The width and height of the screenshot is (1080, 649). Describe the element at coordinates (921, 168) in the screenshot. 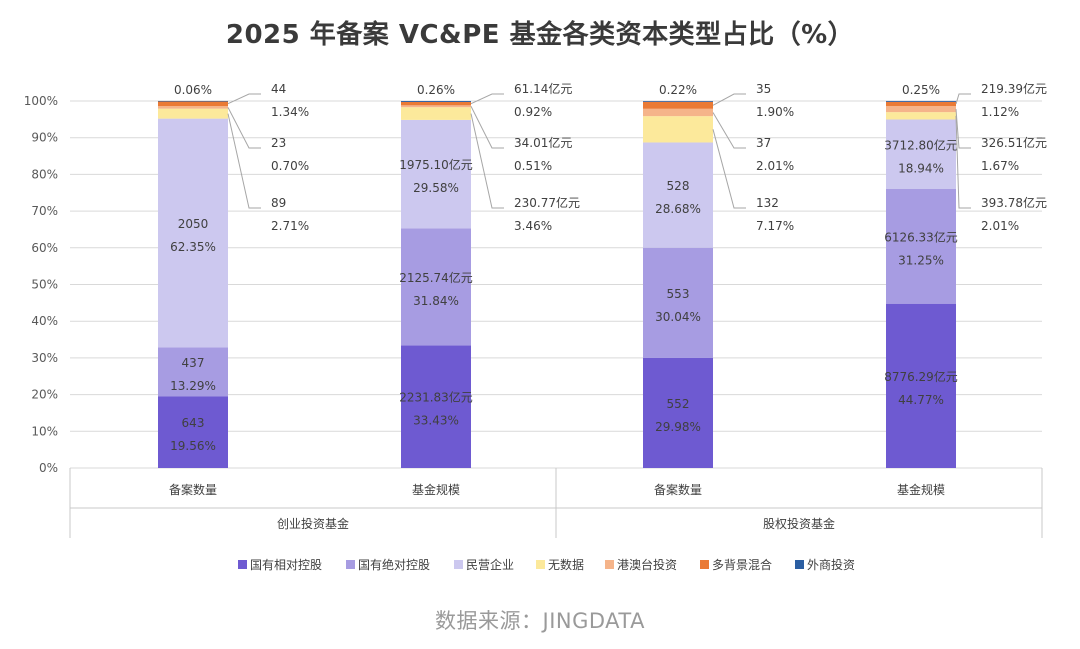

I see `data-label-percent: 18.94%` at that location.